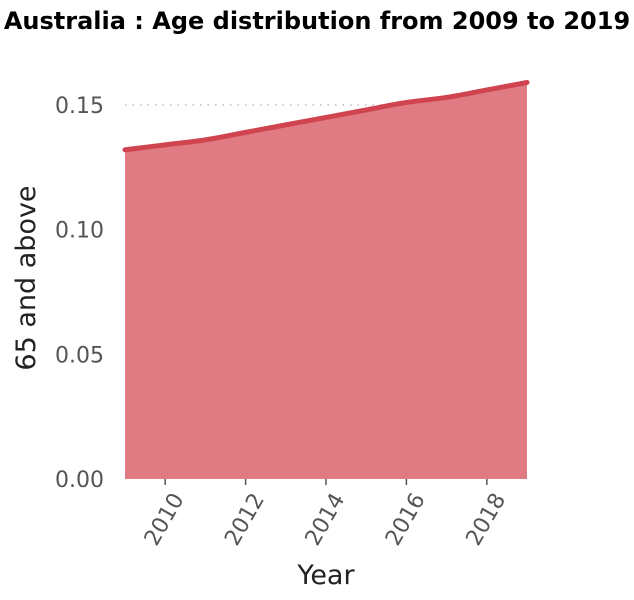  I want to click on y-axis-title: 65 and above, so click(26, 277).